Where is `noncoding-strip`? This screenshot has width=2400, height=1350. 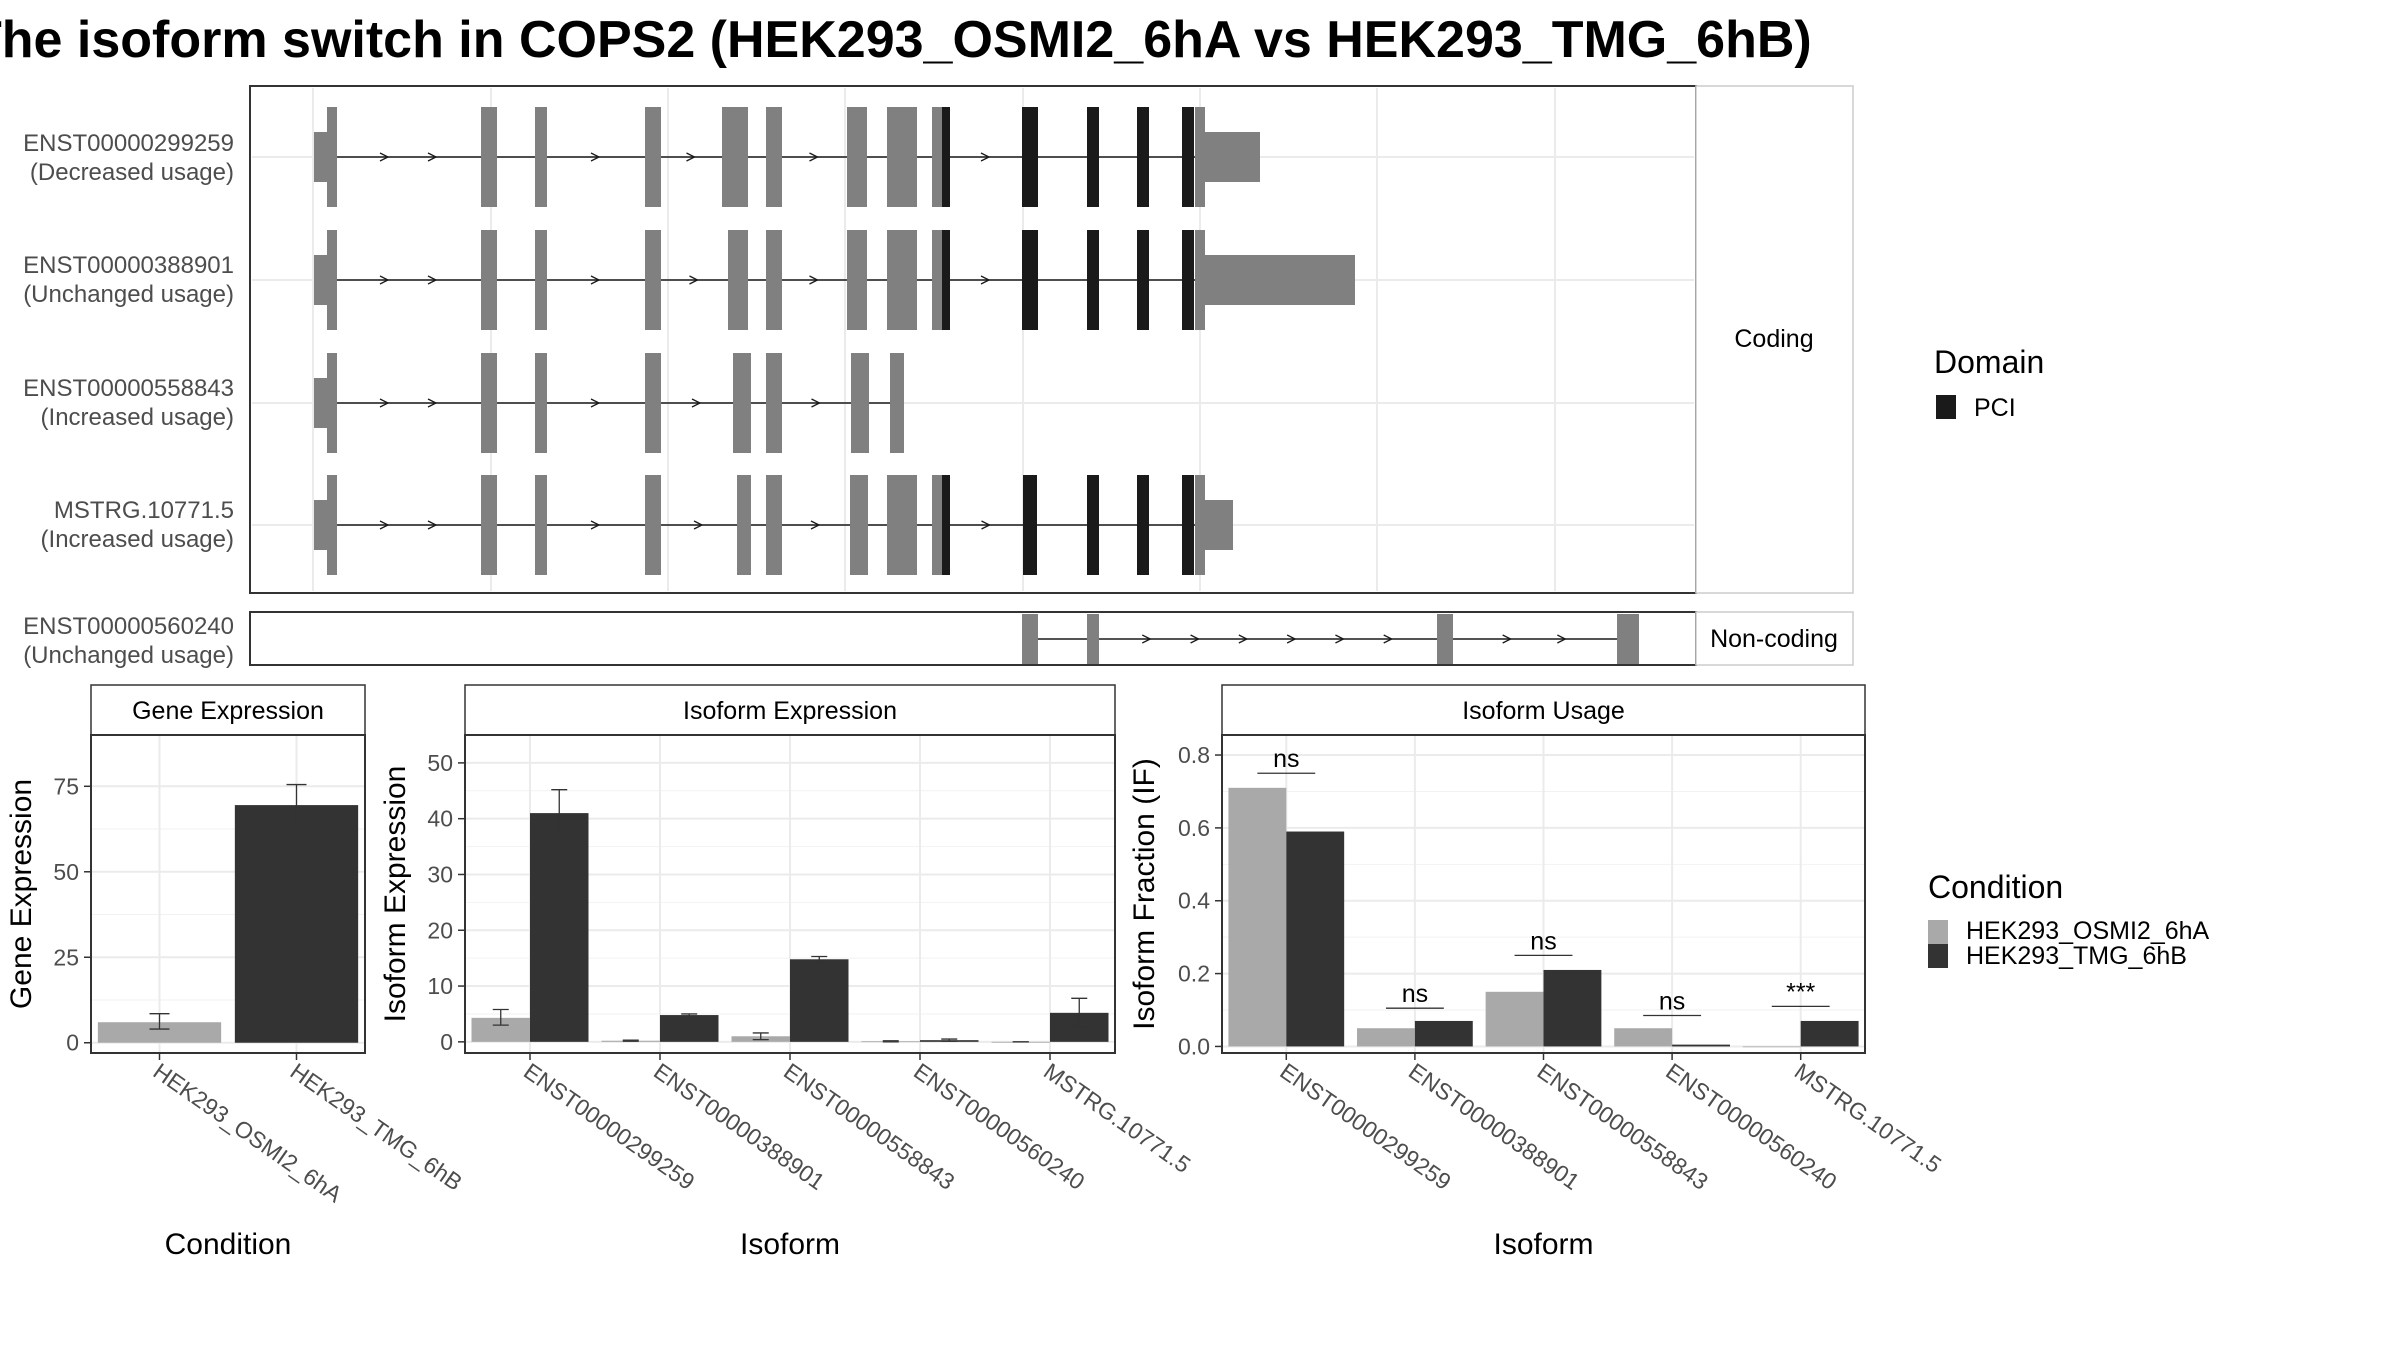 noncoding-strip is located at coordinates (1774, 638).